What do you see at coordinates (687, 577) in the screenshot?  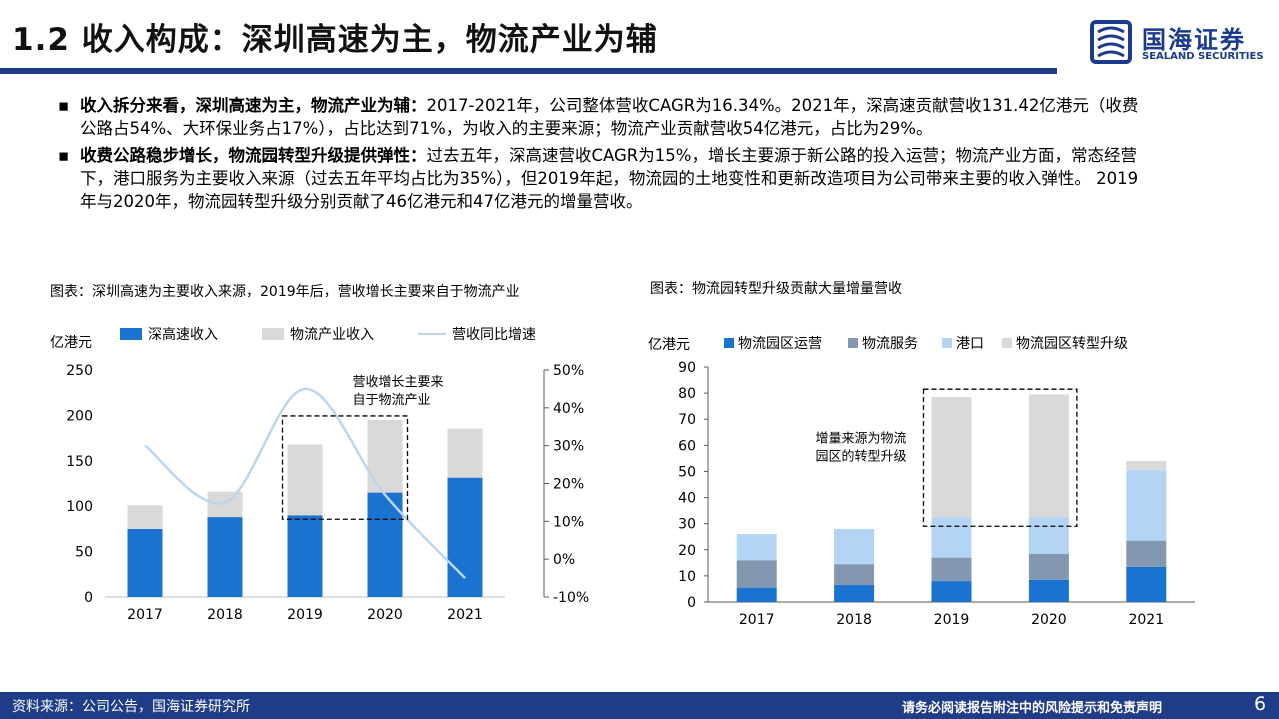 I see `y-tick-label: 10` at bounding box center [687, 577].